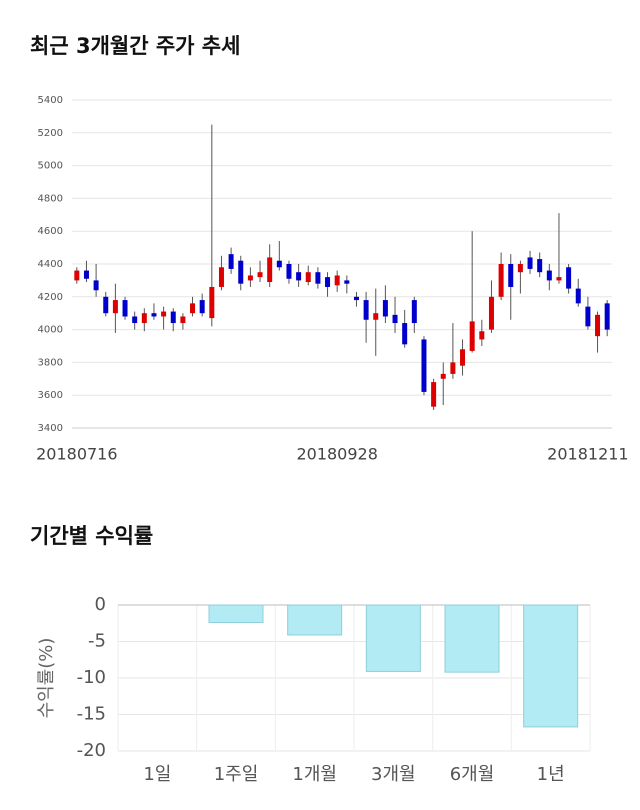 This screenshot has width=640, height=810. Describe the element at coordinates (91, 536) in the screenshot. I see `chart-title: 기간별 수익률` at that location.